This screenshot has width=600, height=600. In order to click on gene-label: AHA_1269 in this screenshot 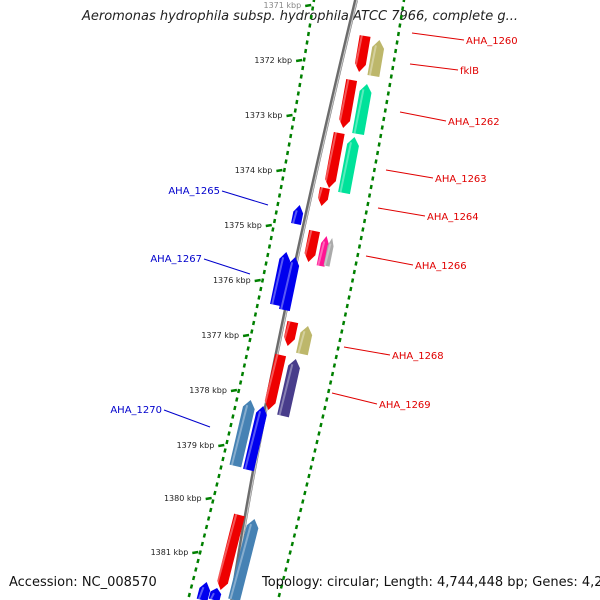, I will do `click(405, 405)`.